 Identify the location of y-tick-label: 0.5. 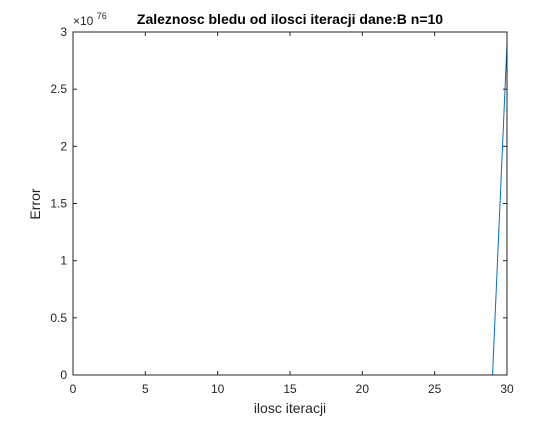
(58, 318).